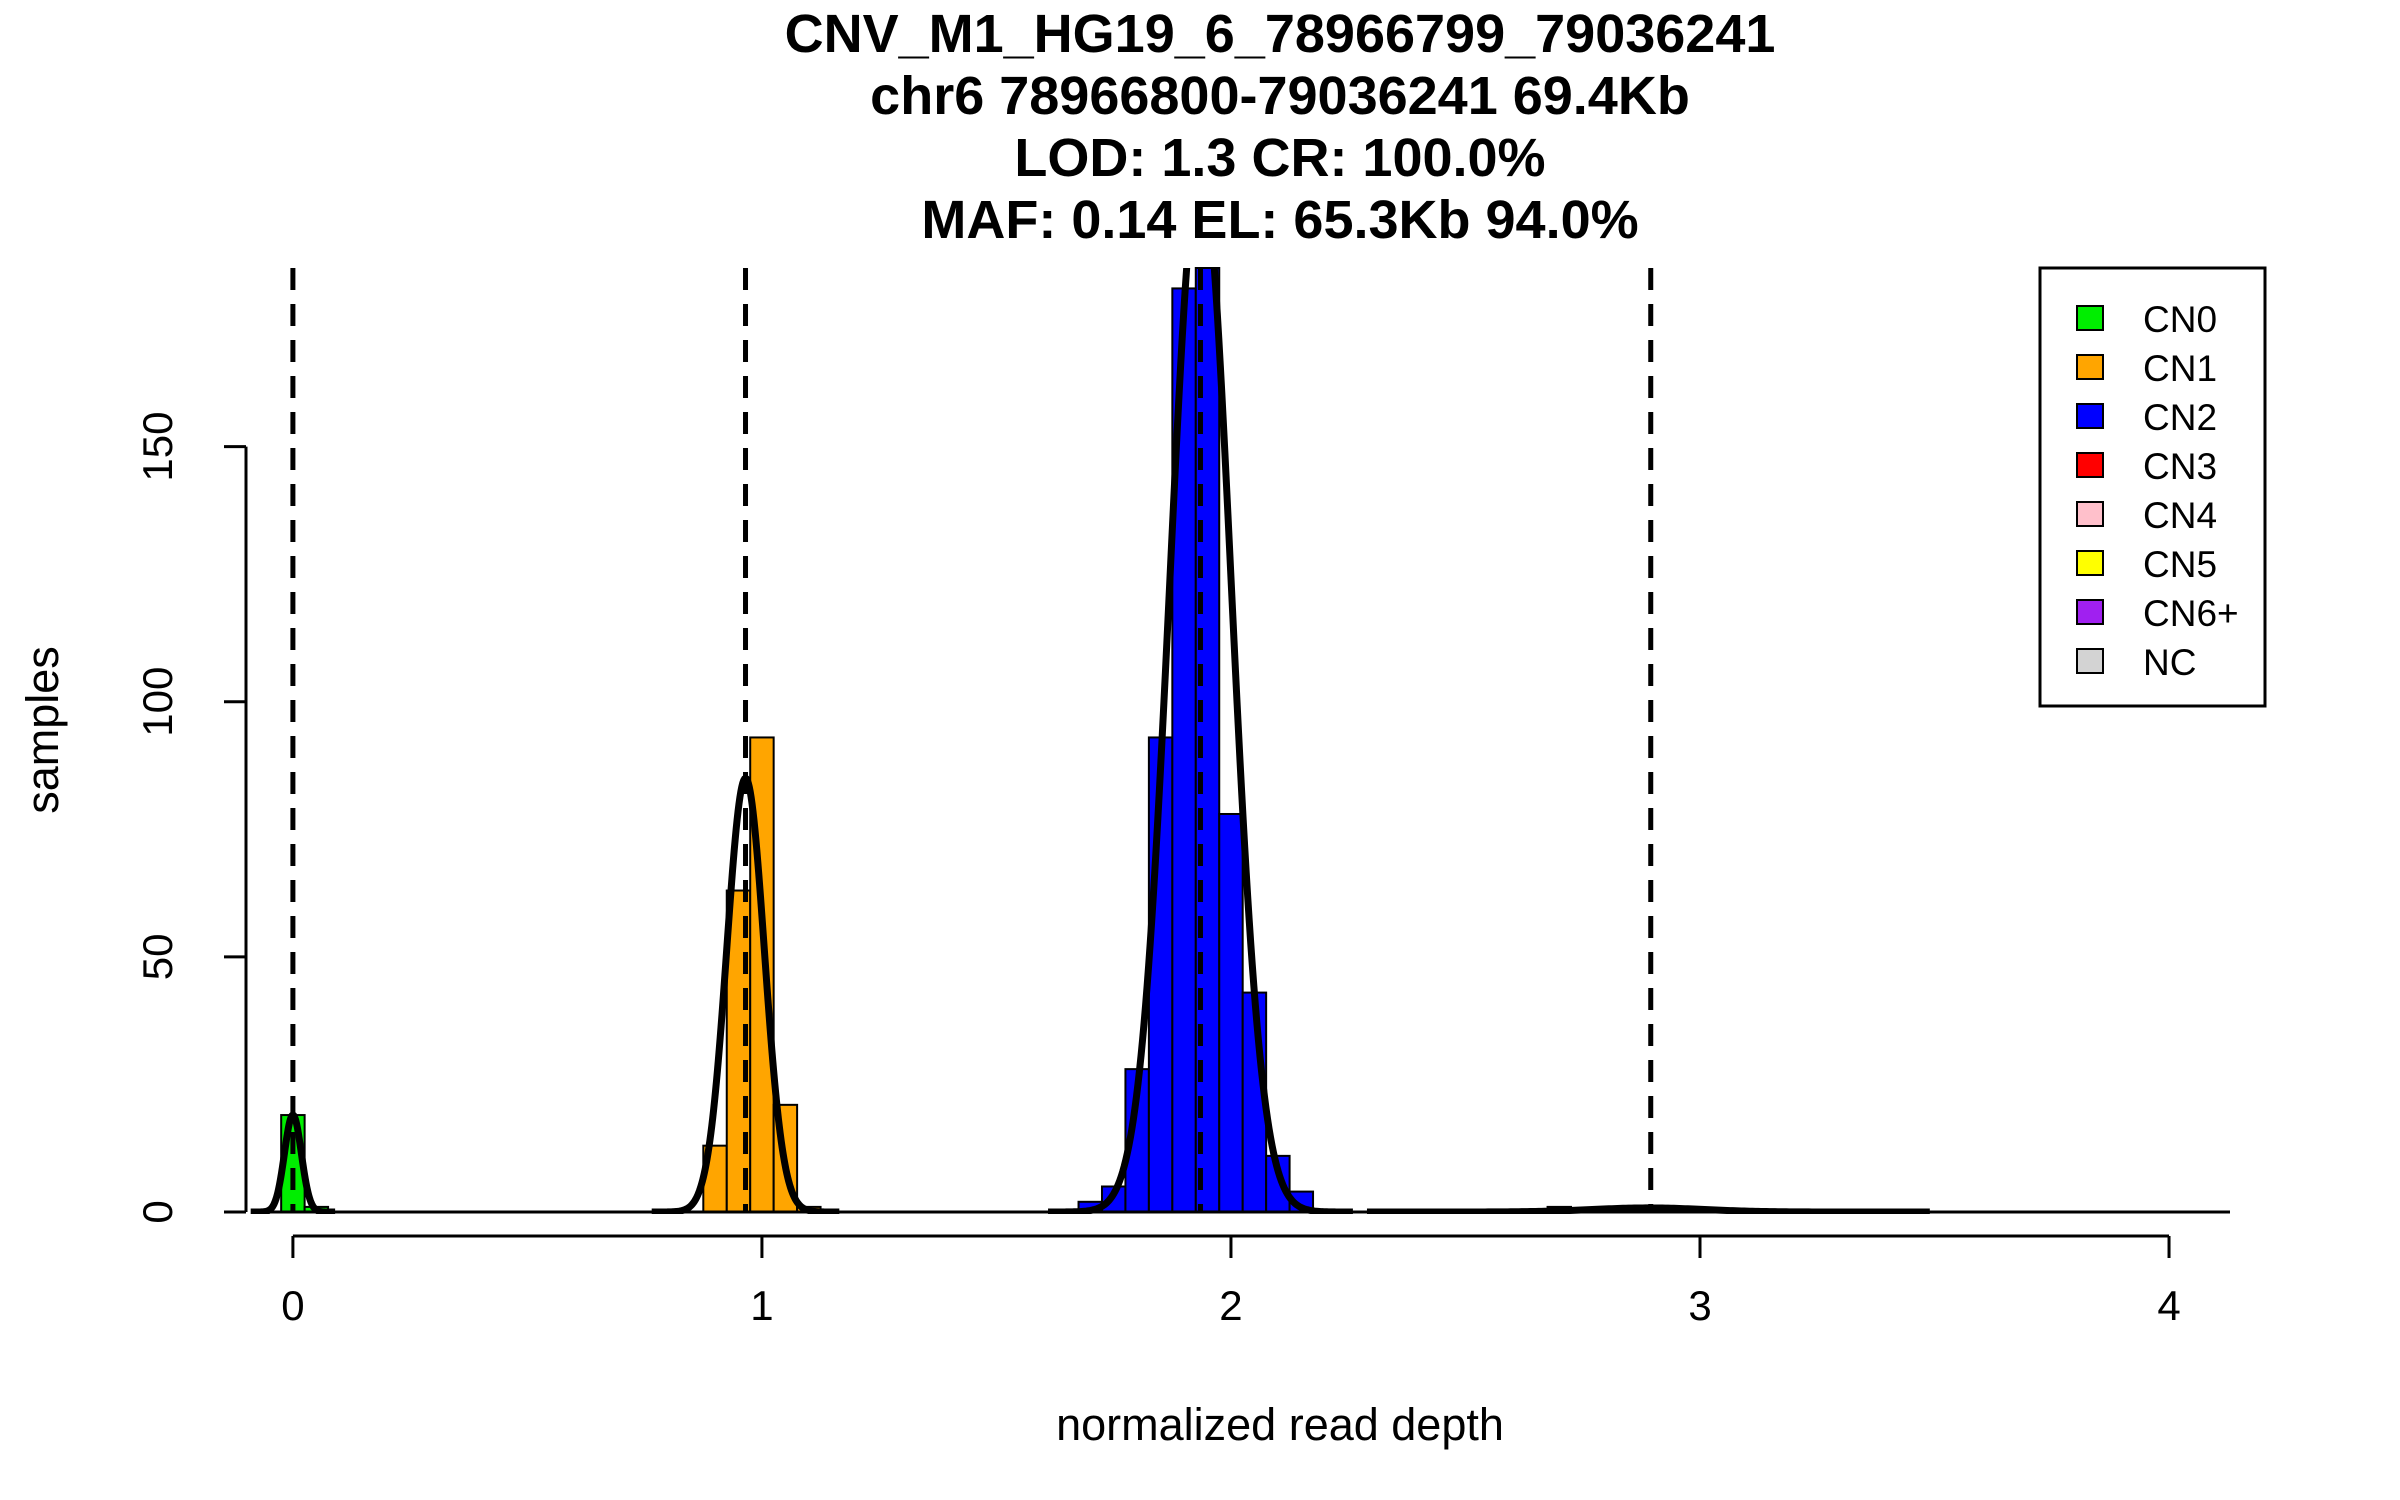 The image size is (2400, 1500). Describe the element at coordinates (2090, 367) in the screenshot. I see `legend-swatch-cn1` at that location.